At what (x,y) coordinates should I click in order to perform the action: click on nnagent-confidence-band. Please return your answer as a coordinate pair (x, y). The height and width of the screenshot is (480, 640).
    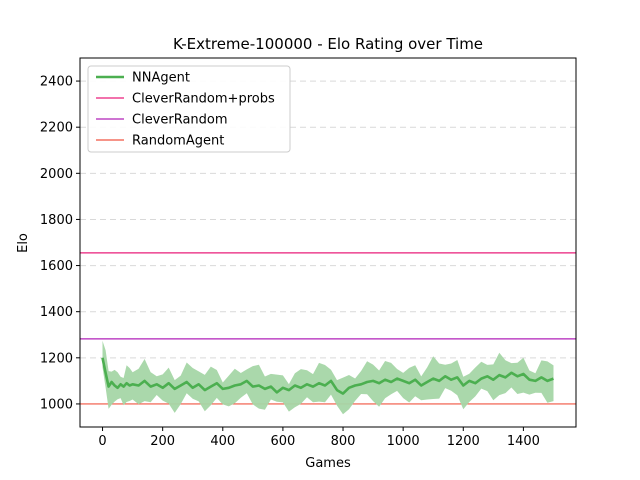
    Looking at the image, I should click on (328, 377).